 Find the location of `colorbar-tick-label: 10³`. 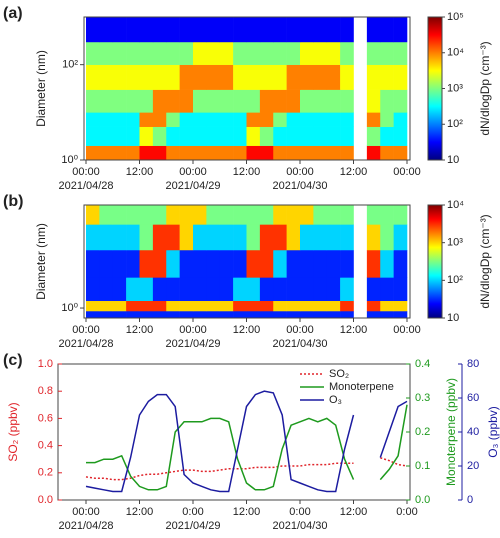

colorbar-tick-label: 10³ is located at coordinates (455, 243).